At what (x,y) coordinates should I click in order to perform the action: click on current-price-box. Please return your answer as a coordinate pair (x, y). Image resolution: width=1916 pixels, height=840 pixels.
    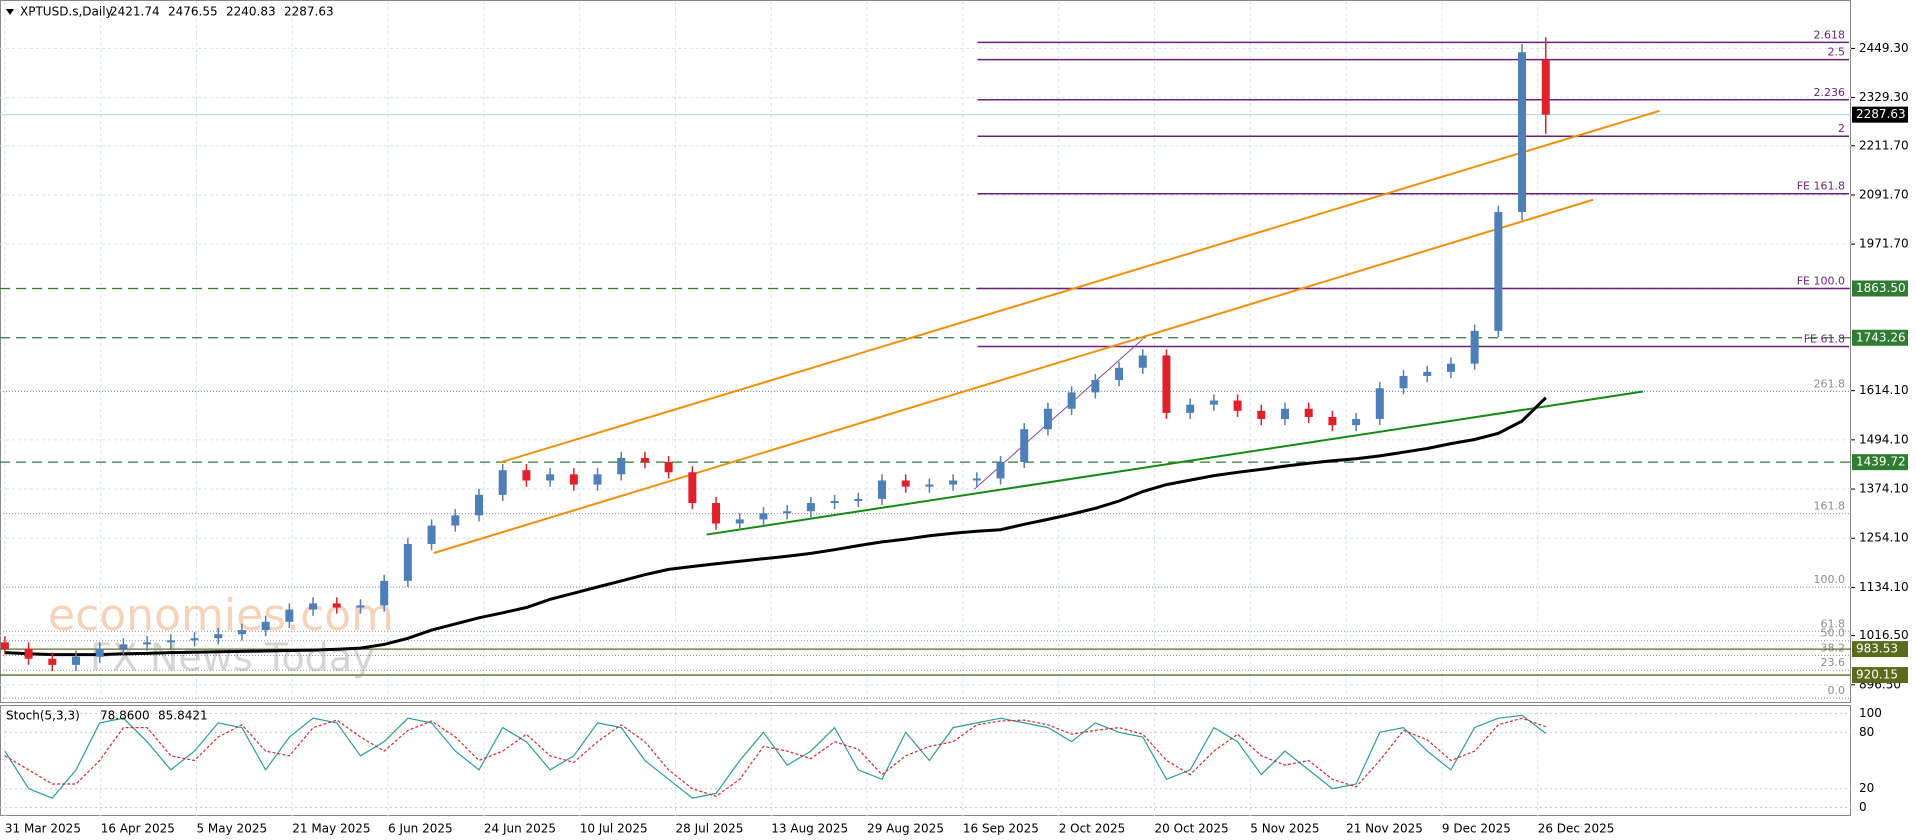
    Looking at the image, I should click on (1880, 114).